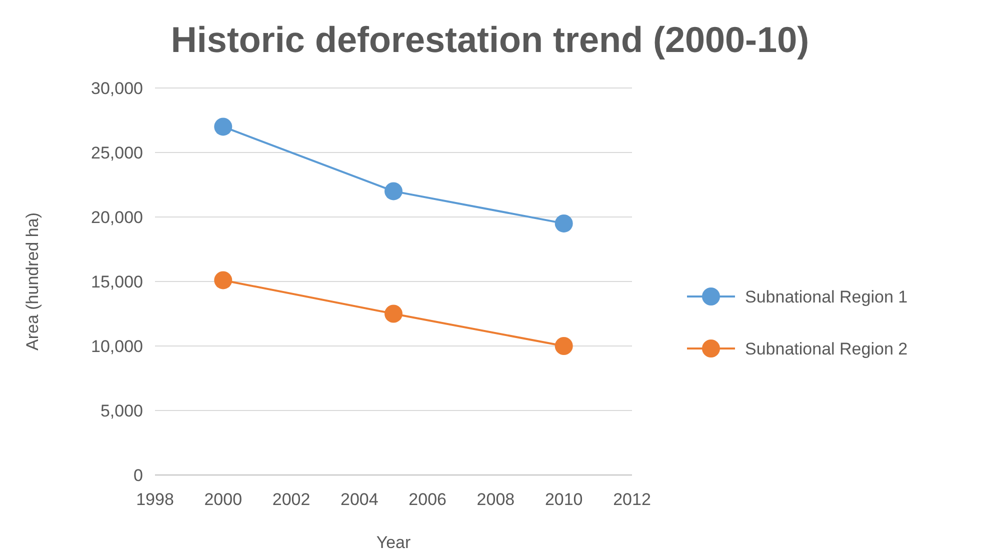 This screenshot has height=560, width=990. What do you see at coordinates (117, 88) in the screenshot?
I see `y-tick-label: 30,000` at bounding box center [117, 88].